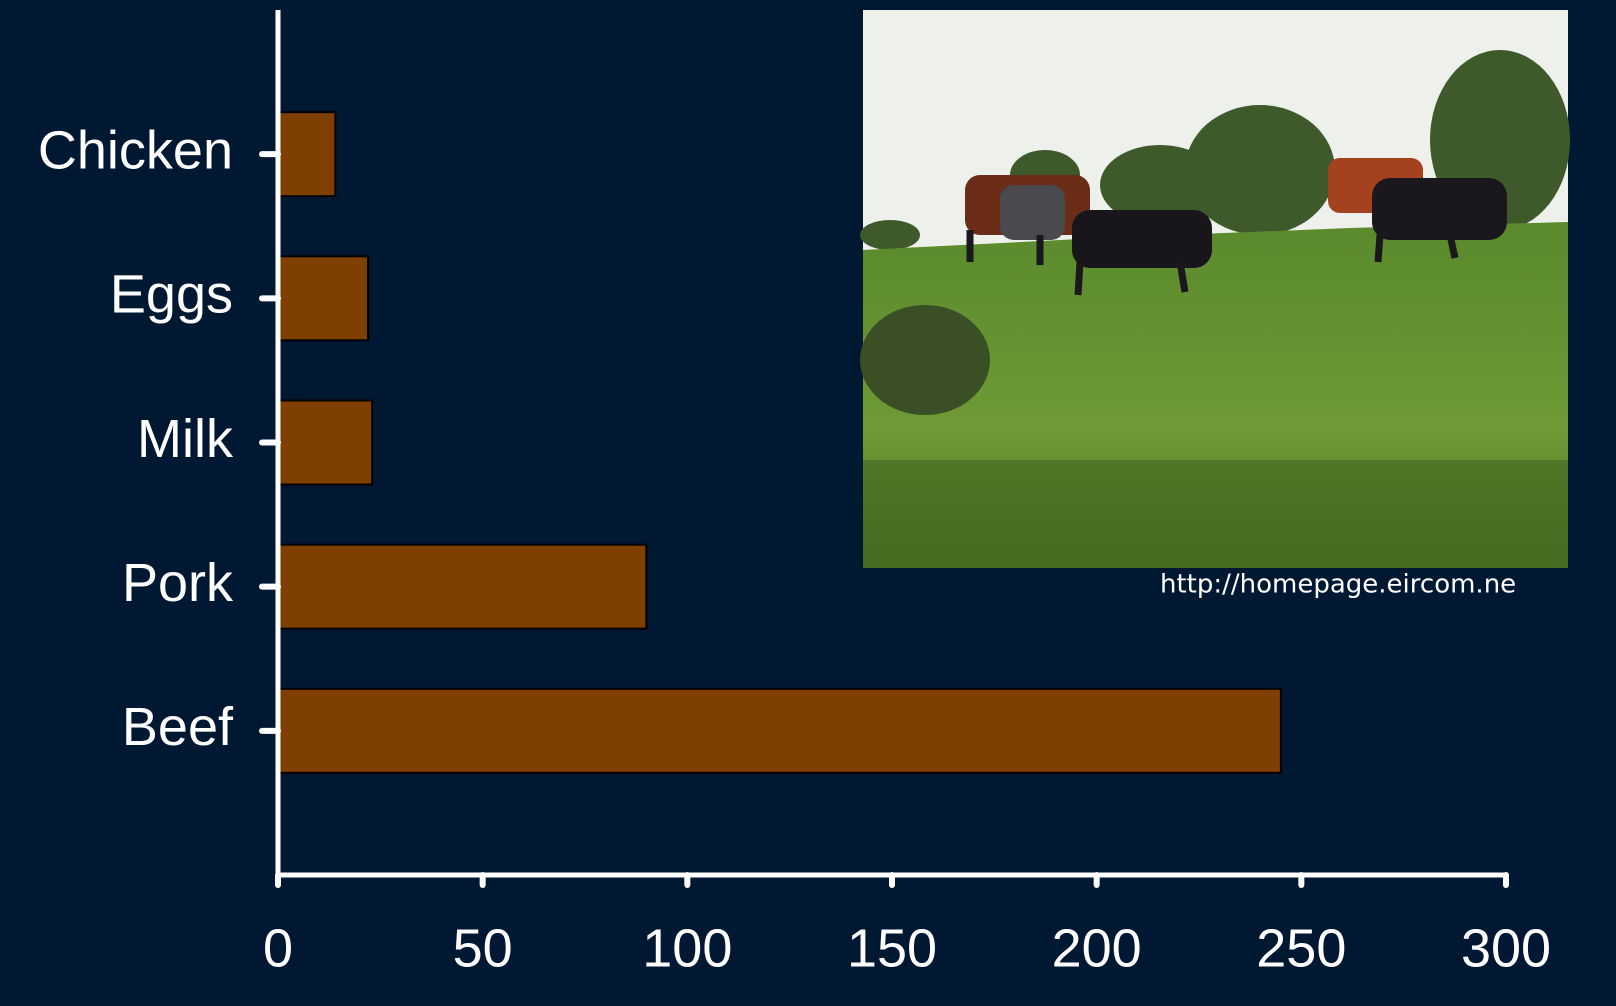 This screenshot has width=1616, height=1006. I want to click on y-tick-label: Pork, so click(178, 583).